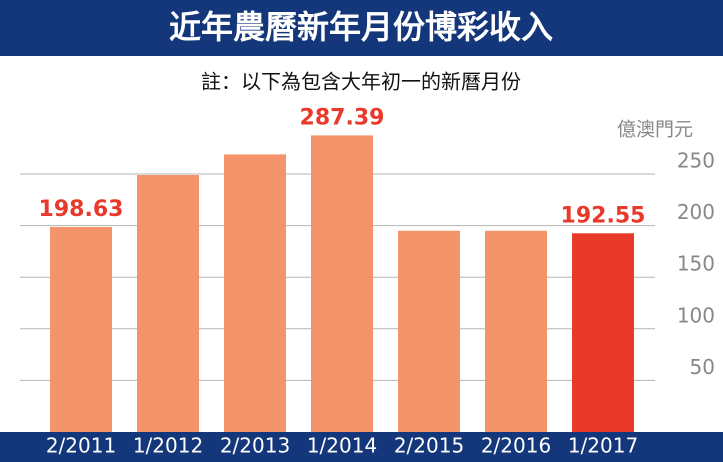 Image resolution: width=723 pixels, height=462 pixels. What do you see at coordinates (696, 161) in the screenshot?
I see `y-tick-label: 250` at bounding box center [696, 161].